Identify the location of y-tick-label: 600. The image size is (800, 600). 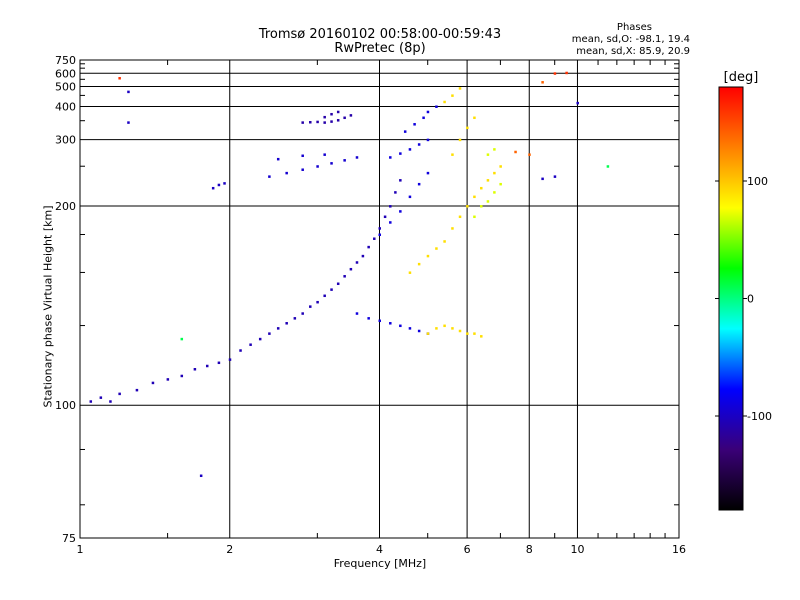
(65, 73).